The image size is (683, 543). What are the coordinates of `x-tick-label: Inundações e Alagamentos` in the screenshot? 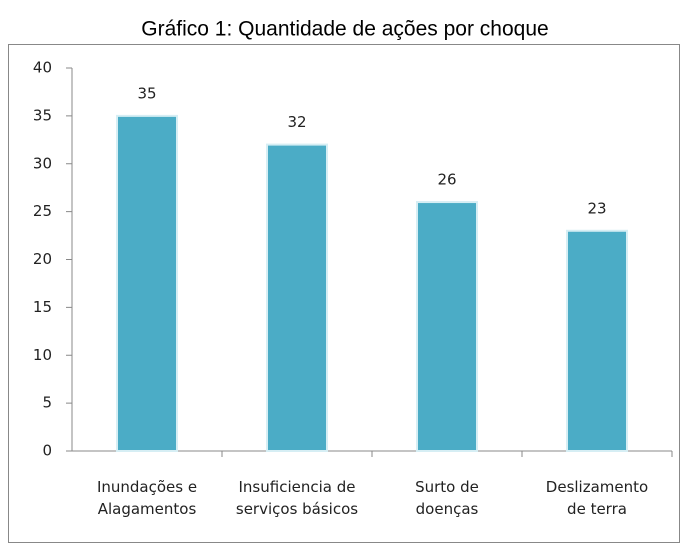 It's located at (147, 498).